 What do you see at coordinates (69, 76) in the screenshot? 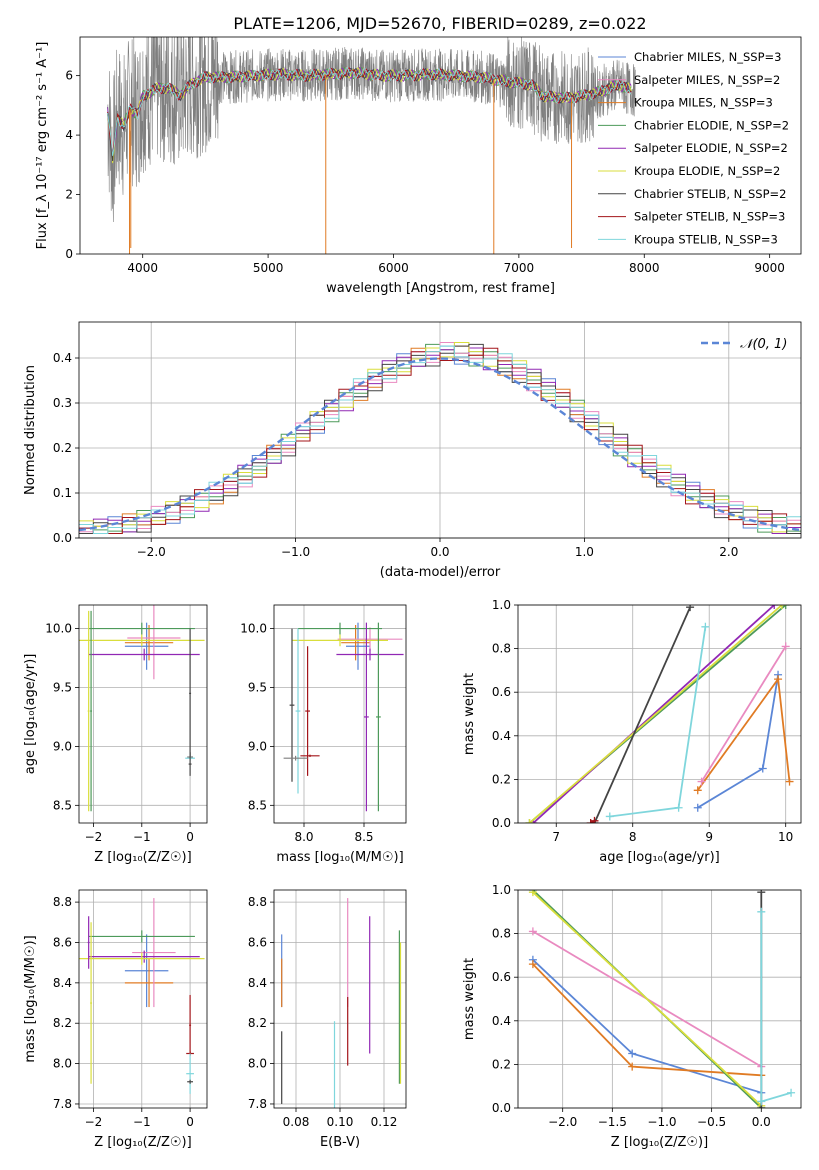
I see `y-tick-label: 6` at bounding box center [69, 76].